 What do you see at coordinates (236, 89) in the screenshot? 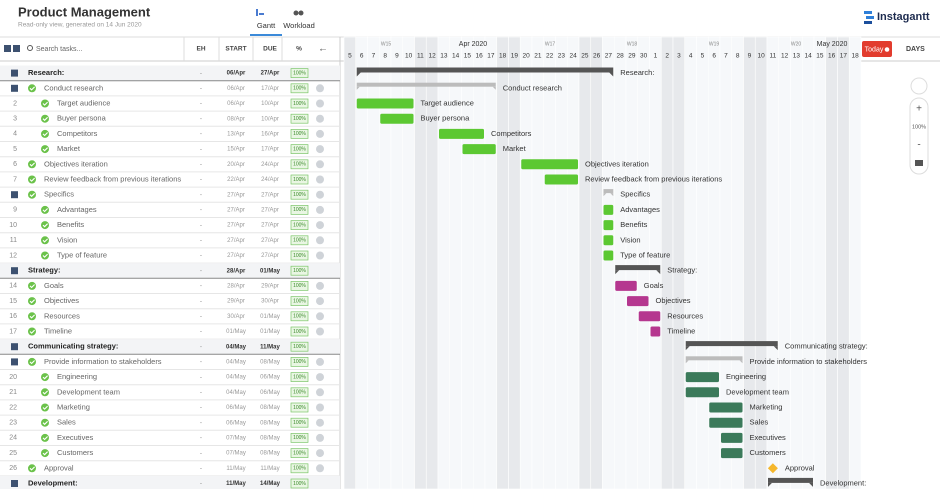
I see `task-start: 06/Apr` at bounding box center [236, 89].